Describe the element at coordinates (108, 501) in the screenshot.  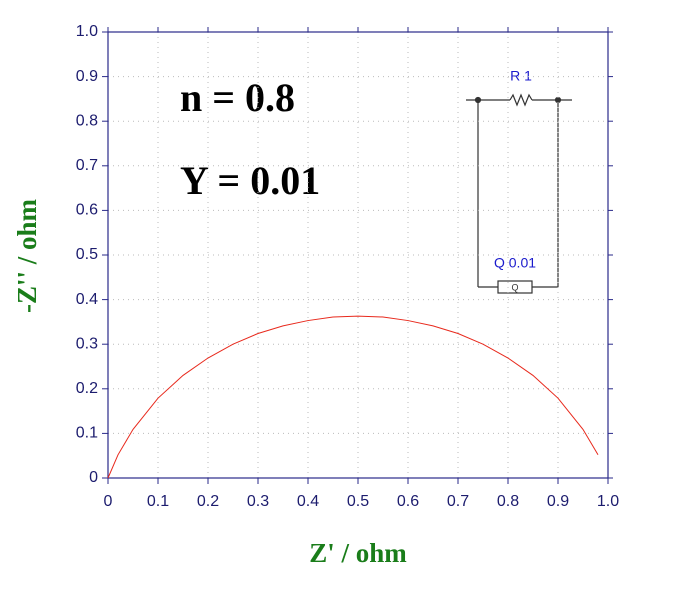
I see `x-tick-label: 0` at that location.